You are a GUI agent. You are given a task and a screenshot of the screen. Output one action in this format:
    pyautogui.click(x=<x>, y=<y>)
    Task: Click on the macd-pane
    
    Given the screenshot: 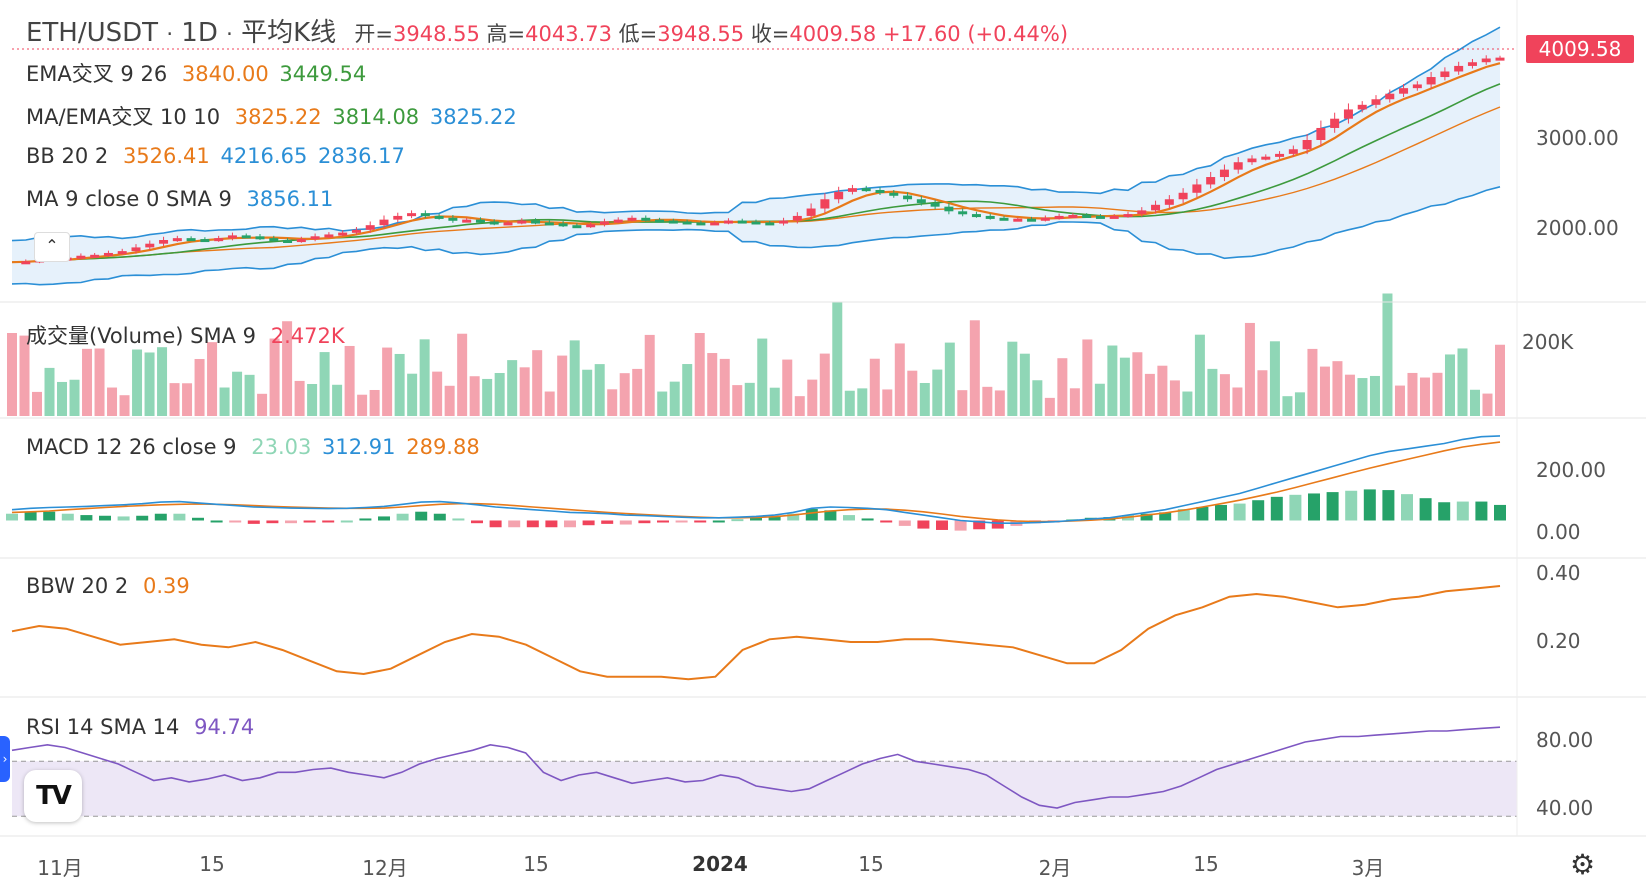 What is the action you would take?
    pyautogui.click(x=756, y=483)
    